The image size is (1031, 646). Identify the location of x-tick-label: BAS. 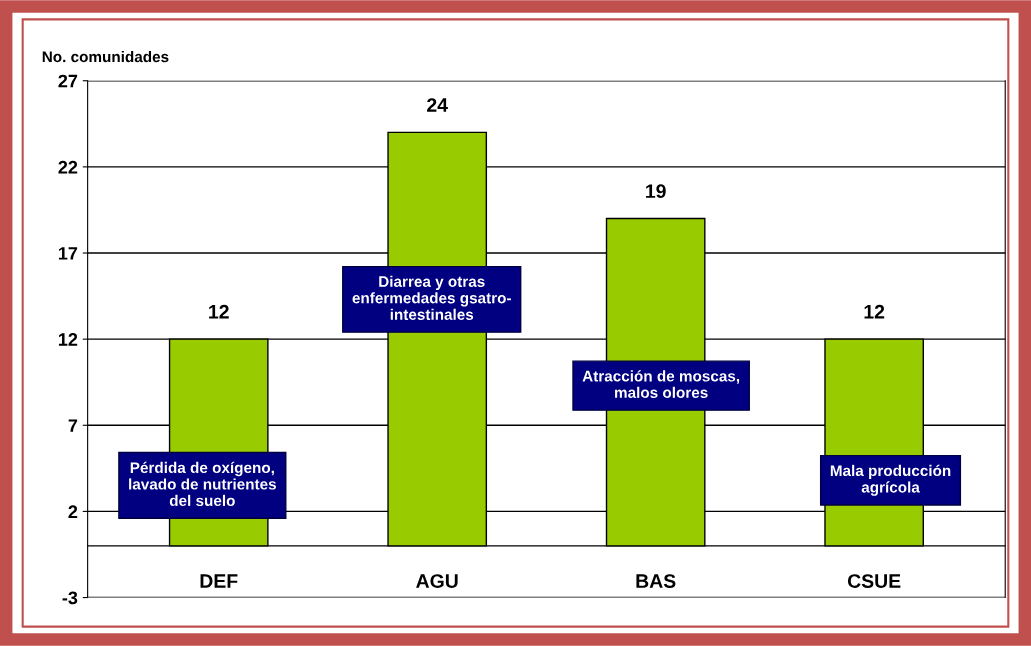
(656, 581).